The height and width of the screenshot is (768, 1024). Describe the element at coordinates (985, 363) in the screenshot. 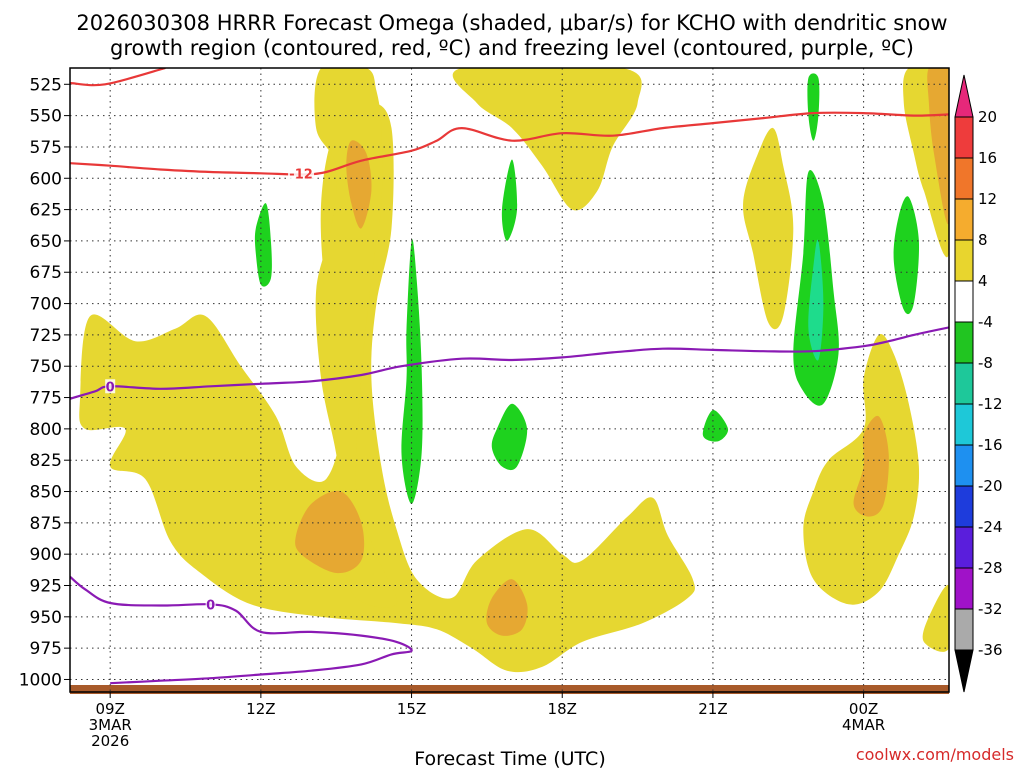

I see `colorbar-label--8: -8` at that location.